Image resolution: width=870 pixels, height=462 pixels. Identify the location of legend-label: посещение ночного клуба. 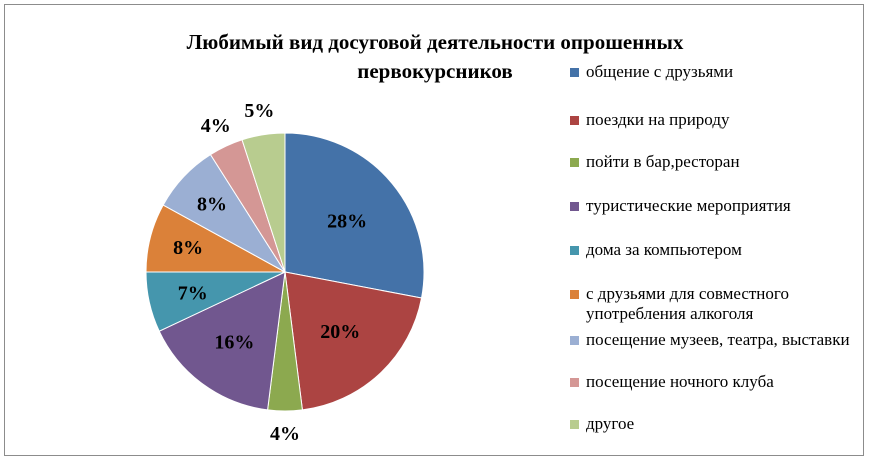
(680, 381).